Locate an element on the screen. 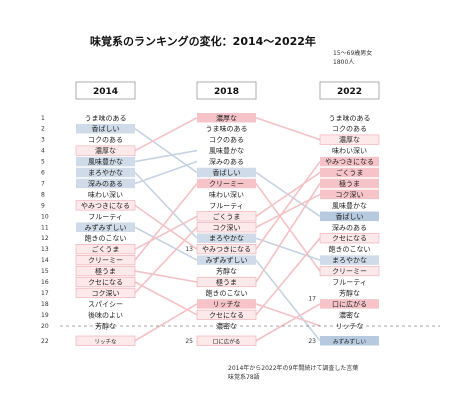  cell-label: 芳醇な is located at coordinates (349, 292).